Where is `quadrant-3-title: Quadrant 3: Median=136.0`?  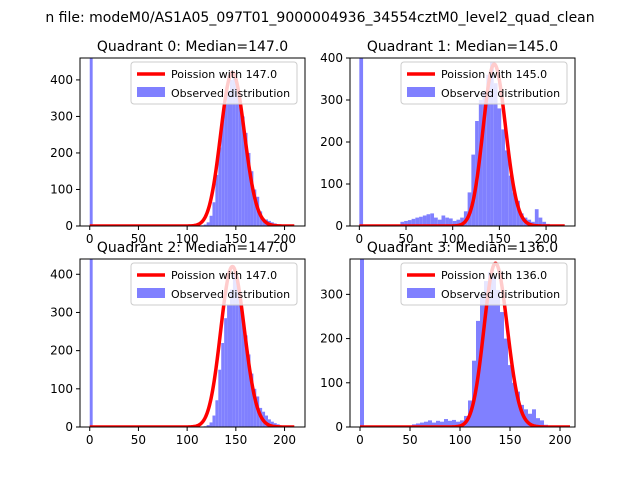
quadrant-3-title: Quadrant 3: Median=136.0 is located at coordinates (462, 248).